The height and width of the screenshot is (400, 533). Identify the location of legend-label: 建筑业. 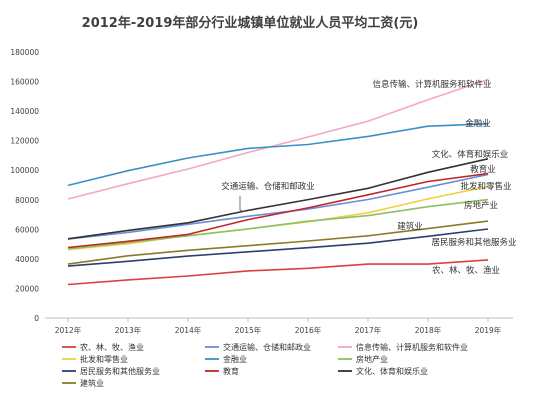
(92, 383).